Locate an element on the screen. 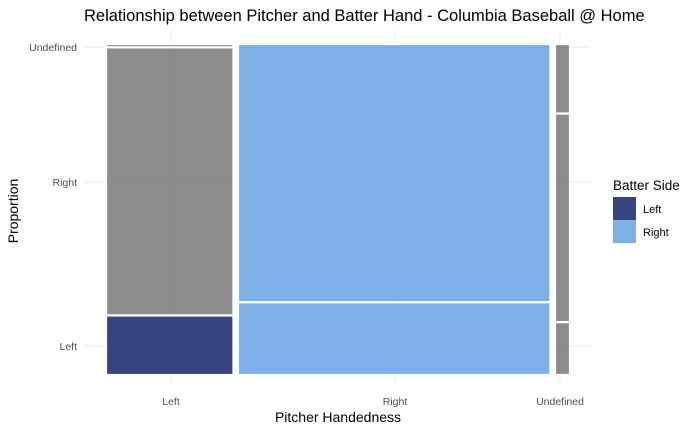 Image resolution: width=700 pixels, height=432 pixels. legend: Batter Side Left Right is located at coordinates (646, 210).